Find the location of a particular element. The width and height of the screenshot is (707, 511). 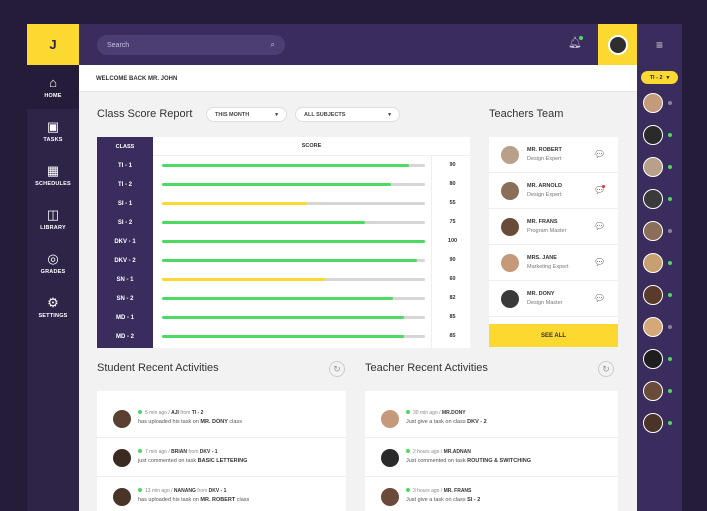

teacher-item: MRS. JANE Marketing Expert 💬︎ is located at coordinates (553, 263).